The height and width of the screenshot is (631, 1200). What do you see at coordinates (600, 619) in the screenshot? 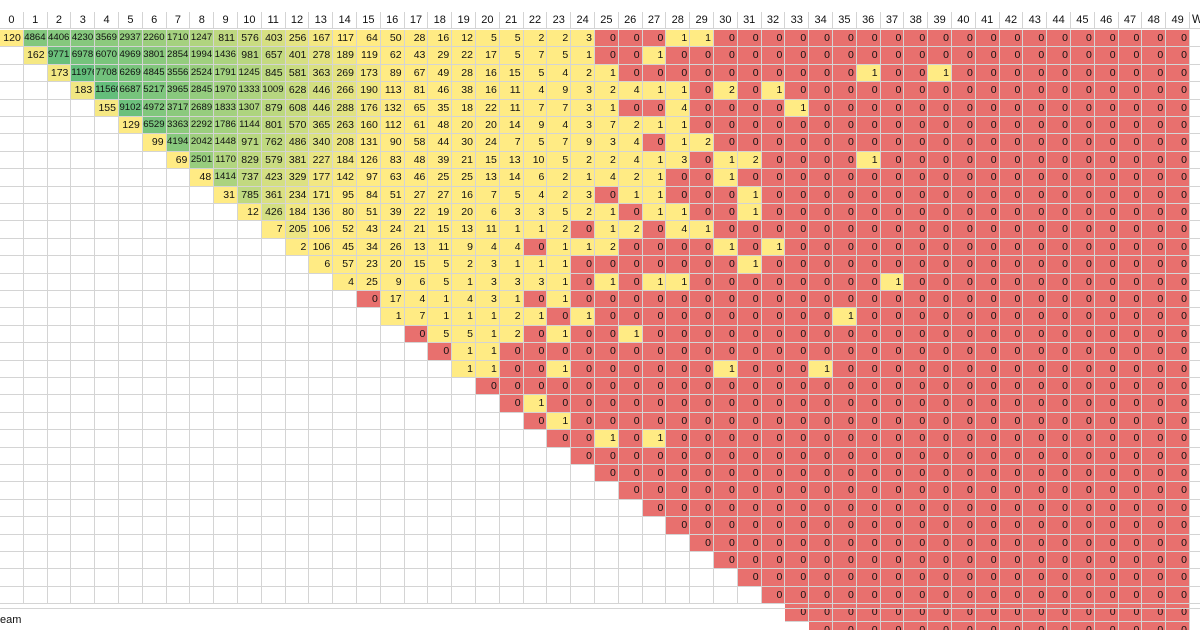
I see `empty-row: eam` at bounding box center [600, 619].